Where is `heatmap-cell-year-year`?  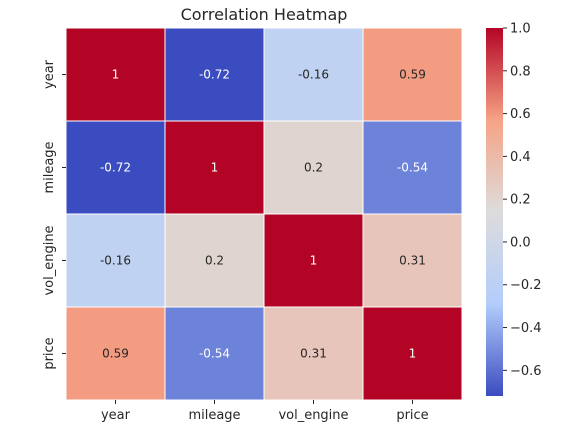 heatmap-cell-year-year is located at coordinates (115, 74).